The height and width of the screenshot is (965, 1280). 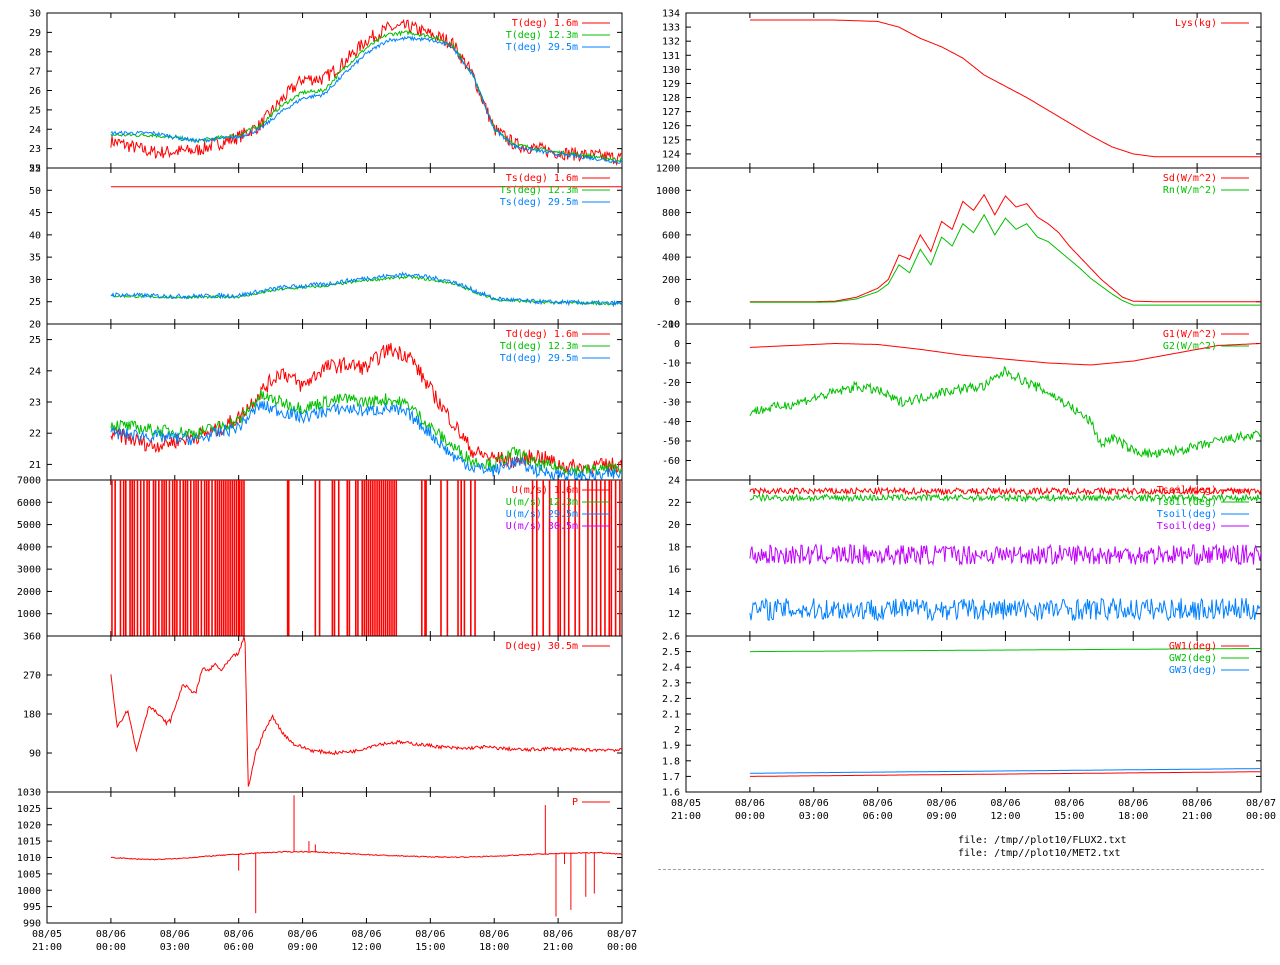 What do you see at coordinates (35, 52) in the screenshot?
I see `y-tick-label: 28` at bounding box center [35, 52].